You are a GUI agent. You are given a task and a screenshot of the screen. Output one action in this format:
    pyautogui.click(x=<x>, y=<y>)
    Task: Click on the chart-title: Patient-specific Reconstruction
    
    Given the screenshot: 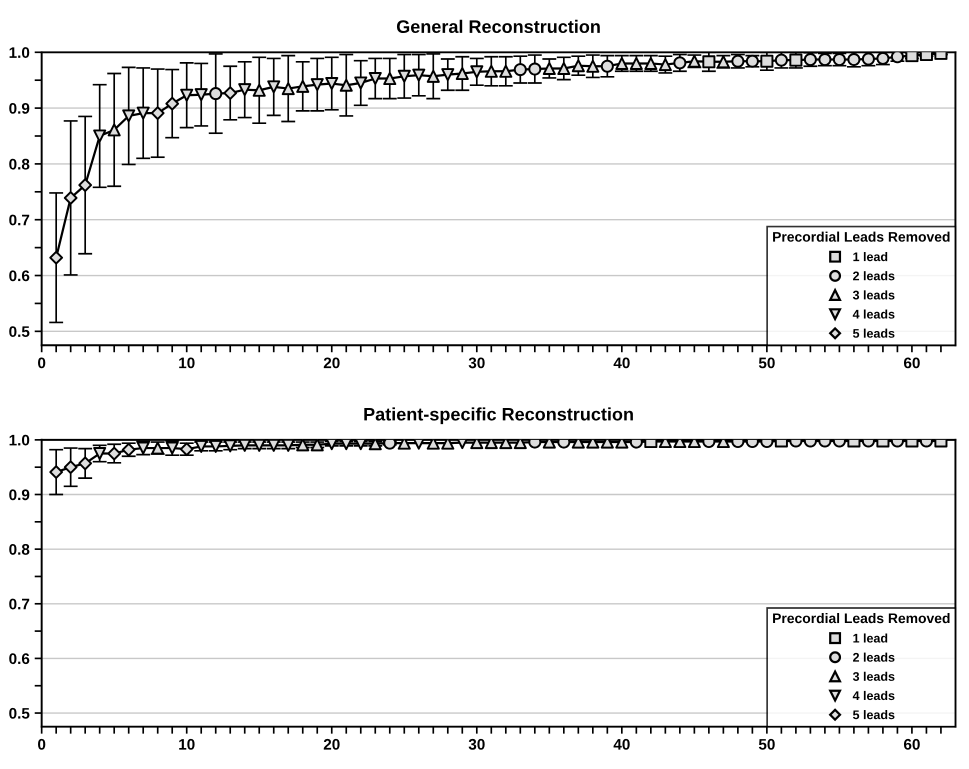 What is the action you would take?
    pyautogui.click(x=498, y=415)
    